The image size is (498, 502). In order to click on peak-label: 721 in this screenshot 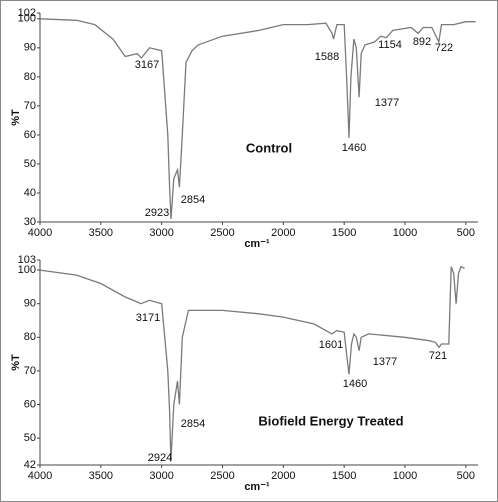, I will do `click(438, 356)`.